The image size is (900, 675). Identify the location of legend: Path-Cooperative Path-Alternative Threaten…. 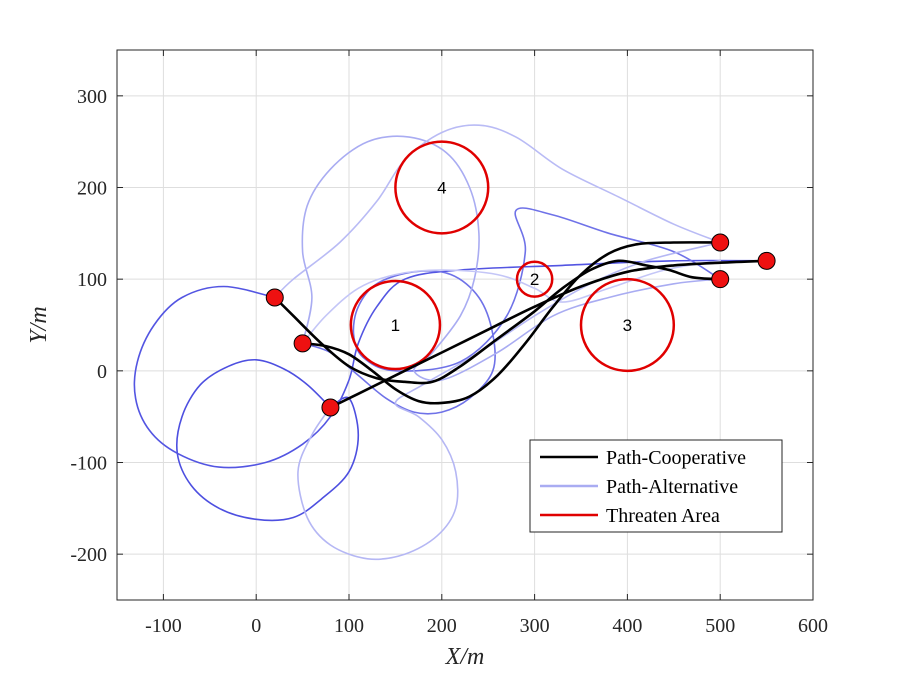
(656, 486).